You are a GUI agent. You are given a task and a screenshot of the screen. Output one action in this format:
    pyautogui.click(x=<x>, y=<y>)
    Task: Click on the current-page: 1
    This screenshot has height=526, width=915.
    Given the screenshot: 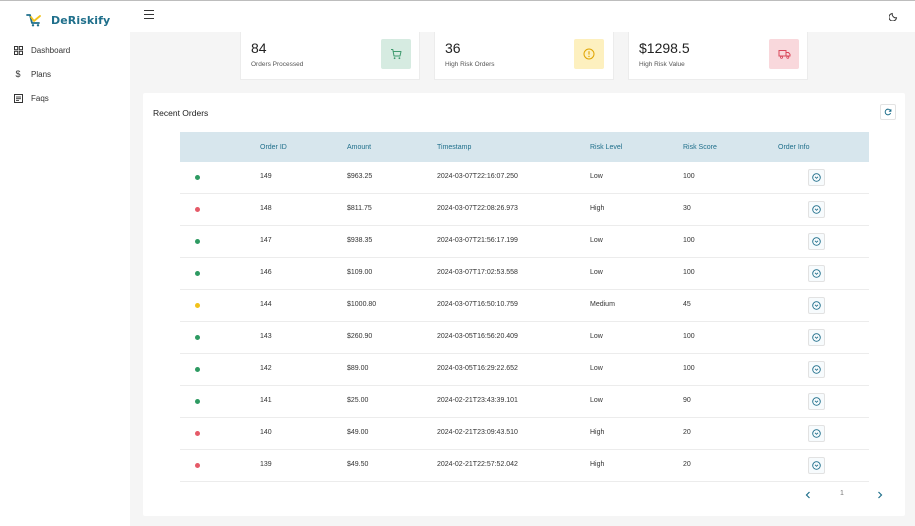 What is the action you would take?
    pyautogui.click(x=842, y=493)
    